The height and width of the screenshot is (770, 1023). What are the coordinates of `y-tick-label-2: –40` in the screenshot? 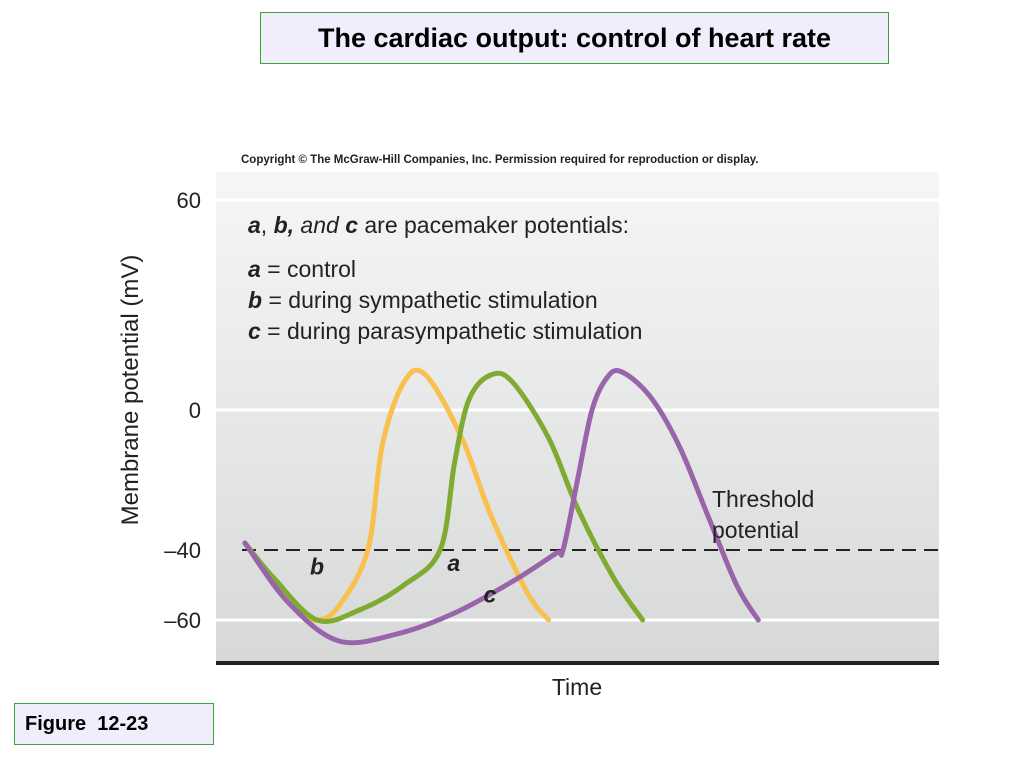 It's located at (182, 550).